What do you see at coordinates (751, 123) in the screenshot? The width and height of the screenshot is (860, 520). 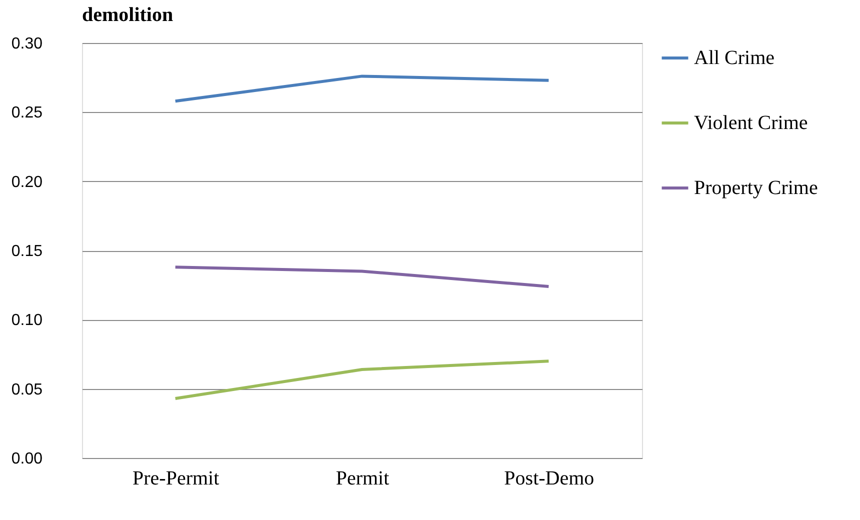 I see `legend-label: Violent Crime` at bounding box center [751, 123].